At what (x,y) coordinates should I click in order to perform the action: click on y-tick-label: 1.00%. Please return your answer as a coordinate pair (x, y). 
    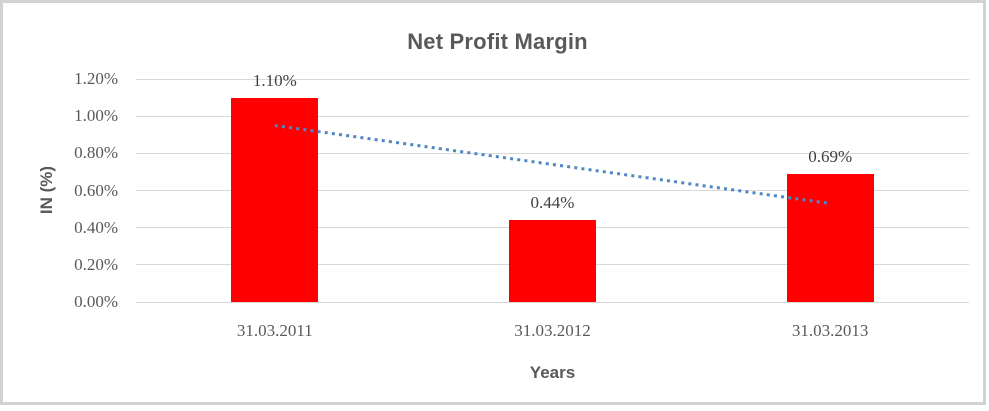
    Looking at the image, I should click on (96, 116).